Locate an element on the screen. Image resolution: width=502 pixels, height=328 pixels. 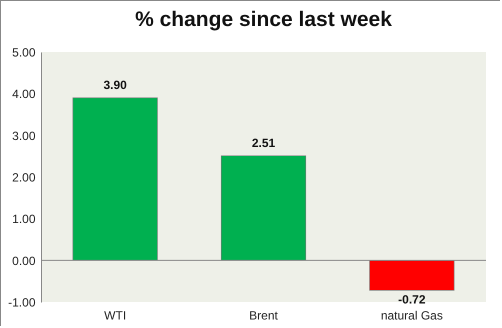
y-tick-label: 4.00 is located at coordinates (24, 94).